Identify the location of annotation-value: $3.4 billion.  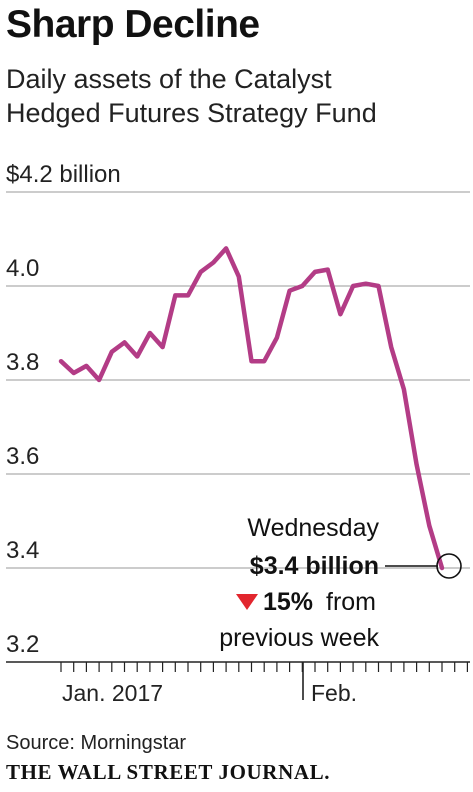
(314, 566).